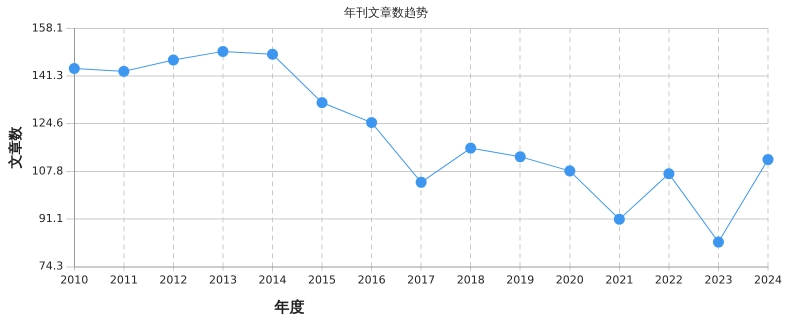 The width and height of the screenshot is (798, 330). I want to click on x-tick-label: 2012, so click(173, 279).